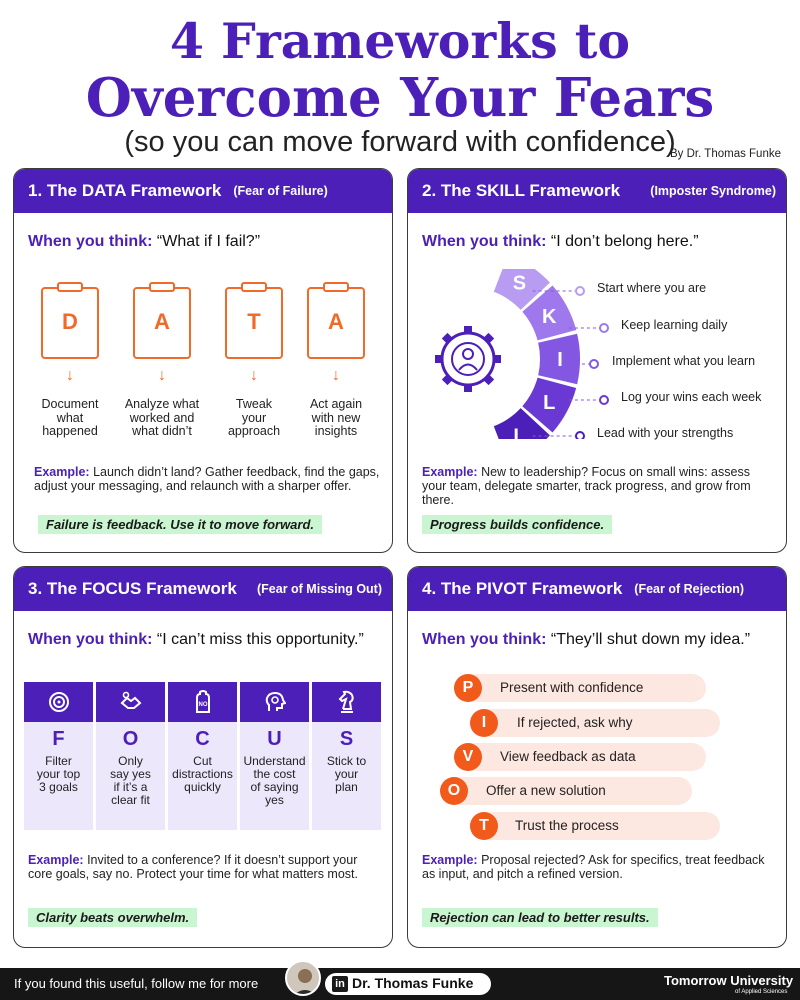  What do you see at coordinates (624, 241) in the screenshot?
I see `think-quote: “I don’t belong here.”` at bounding box center [624, 241].